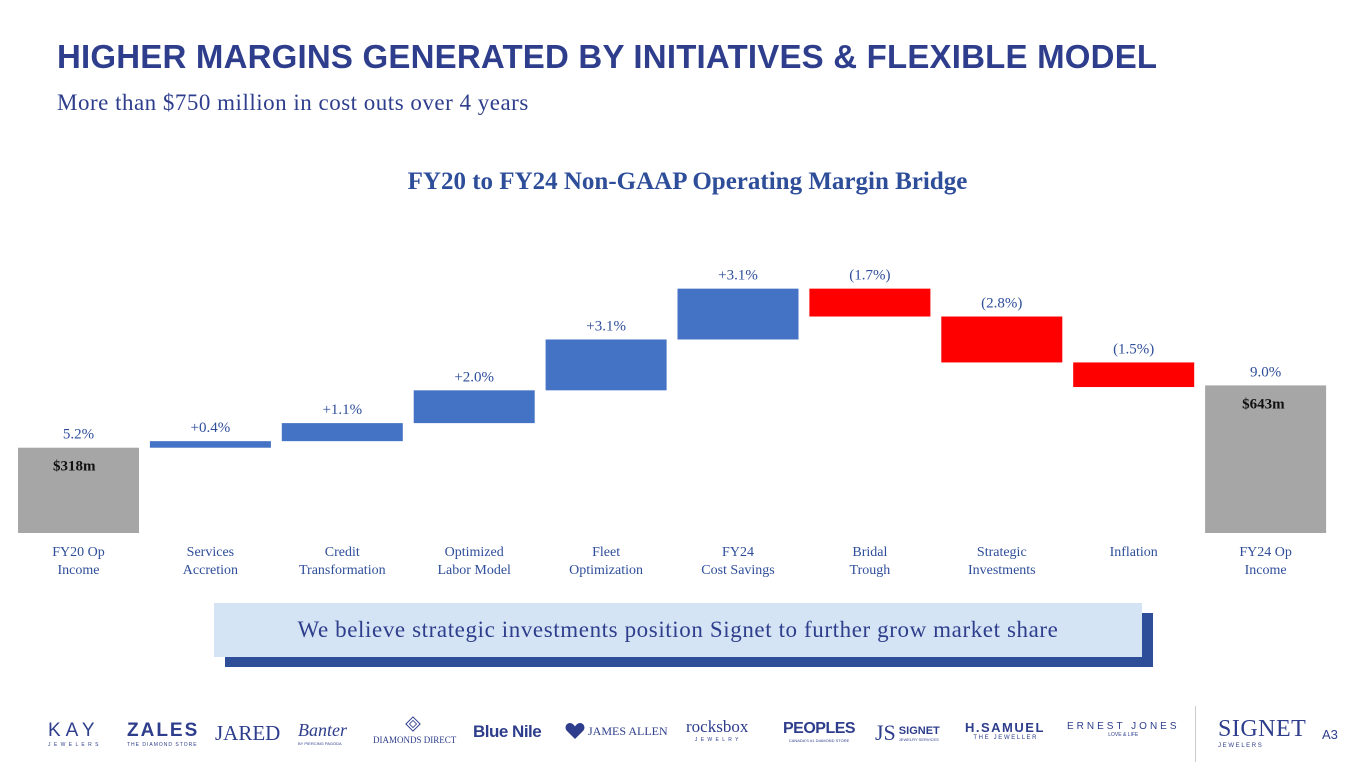 The width and height of the screenshot is (1365, 768). What do you see at coordinates (162, 745) in the screenshot?
I see `zales-logo-sub: THE DIAMOND STORE` at bounding box center [162, 745].